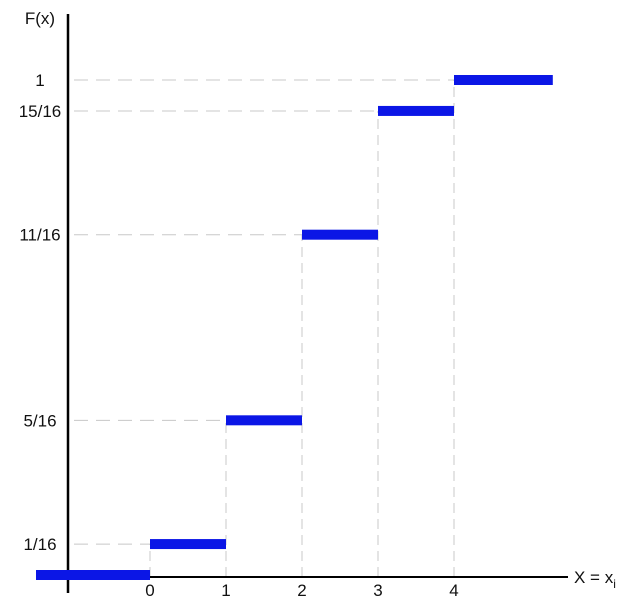 The height and width of the screenshot is (602, 624). What do you see at coordinates (149, 589) in the screenshot?
I see `x-tick-label: 0` at bounding box center [149, 589].